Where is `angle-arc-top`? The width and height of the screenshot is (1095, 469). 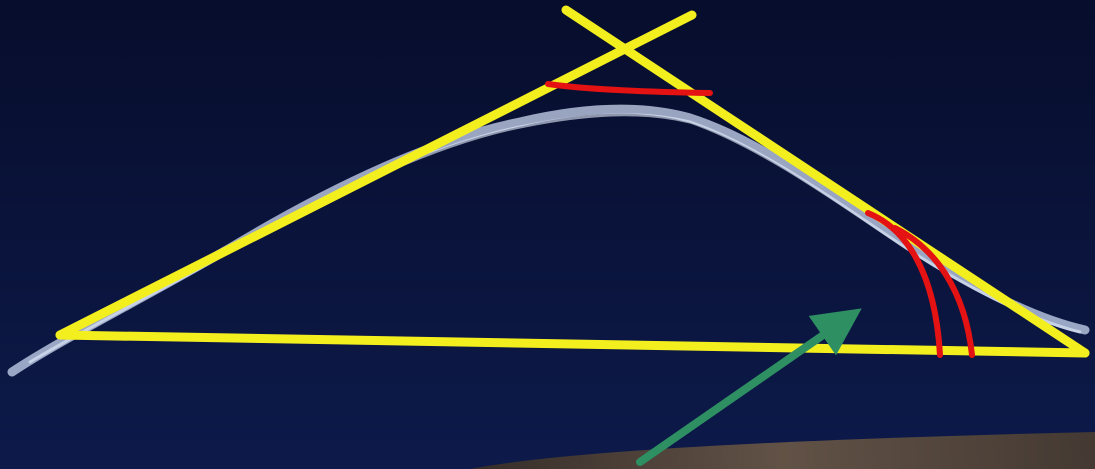
angle-arc-top is located at coordinates (629, 88).